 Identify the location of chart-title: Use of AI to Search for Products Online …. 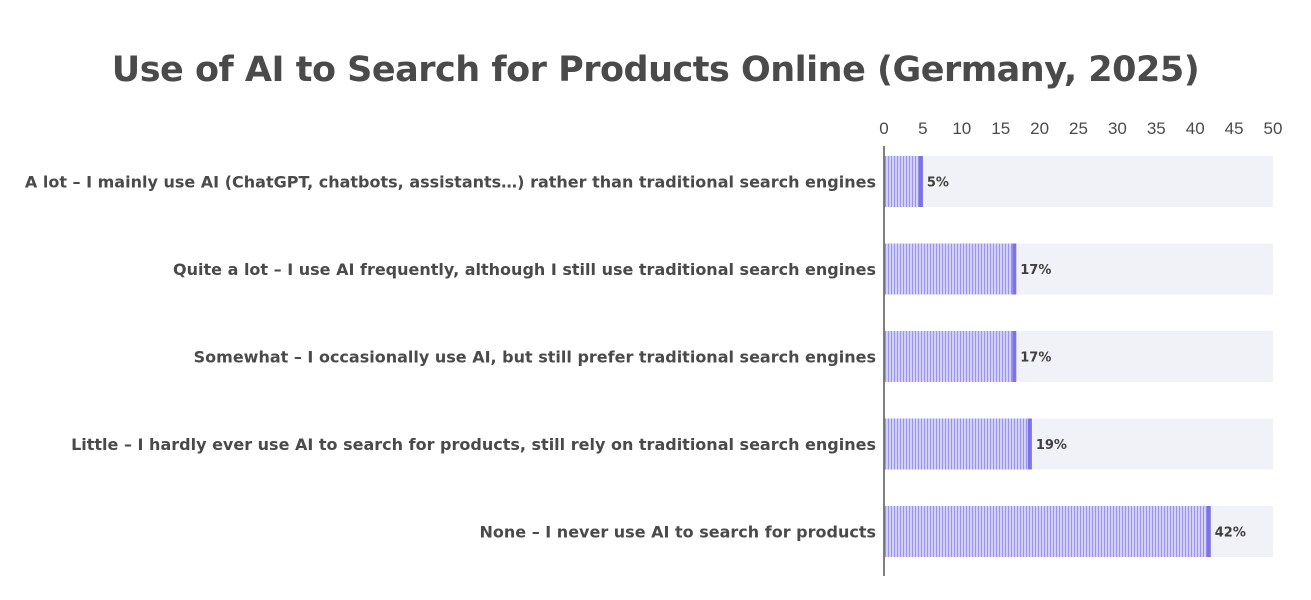
(655, 70).